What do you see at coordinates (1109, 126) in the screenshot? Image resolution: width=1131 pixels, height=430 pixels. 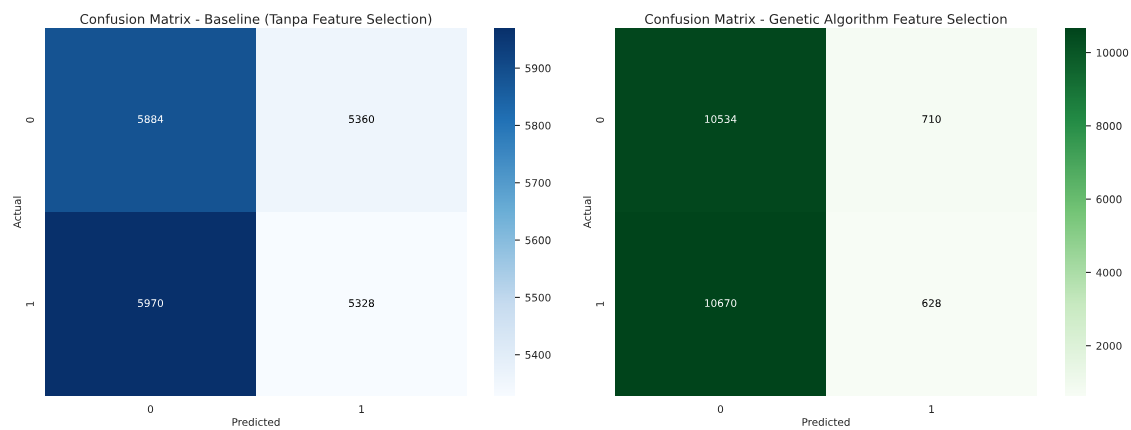 I see `color-bar-label: 8000` at bounding box center [1109, 126].